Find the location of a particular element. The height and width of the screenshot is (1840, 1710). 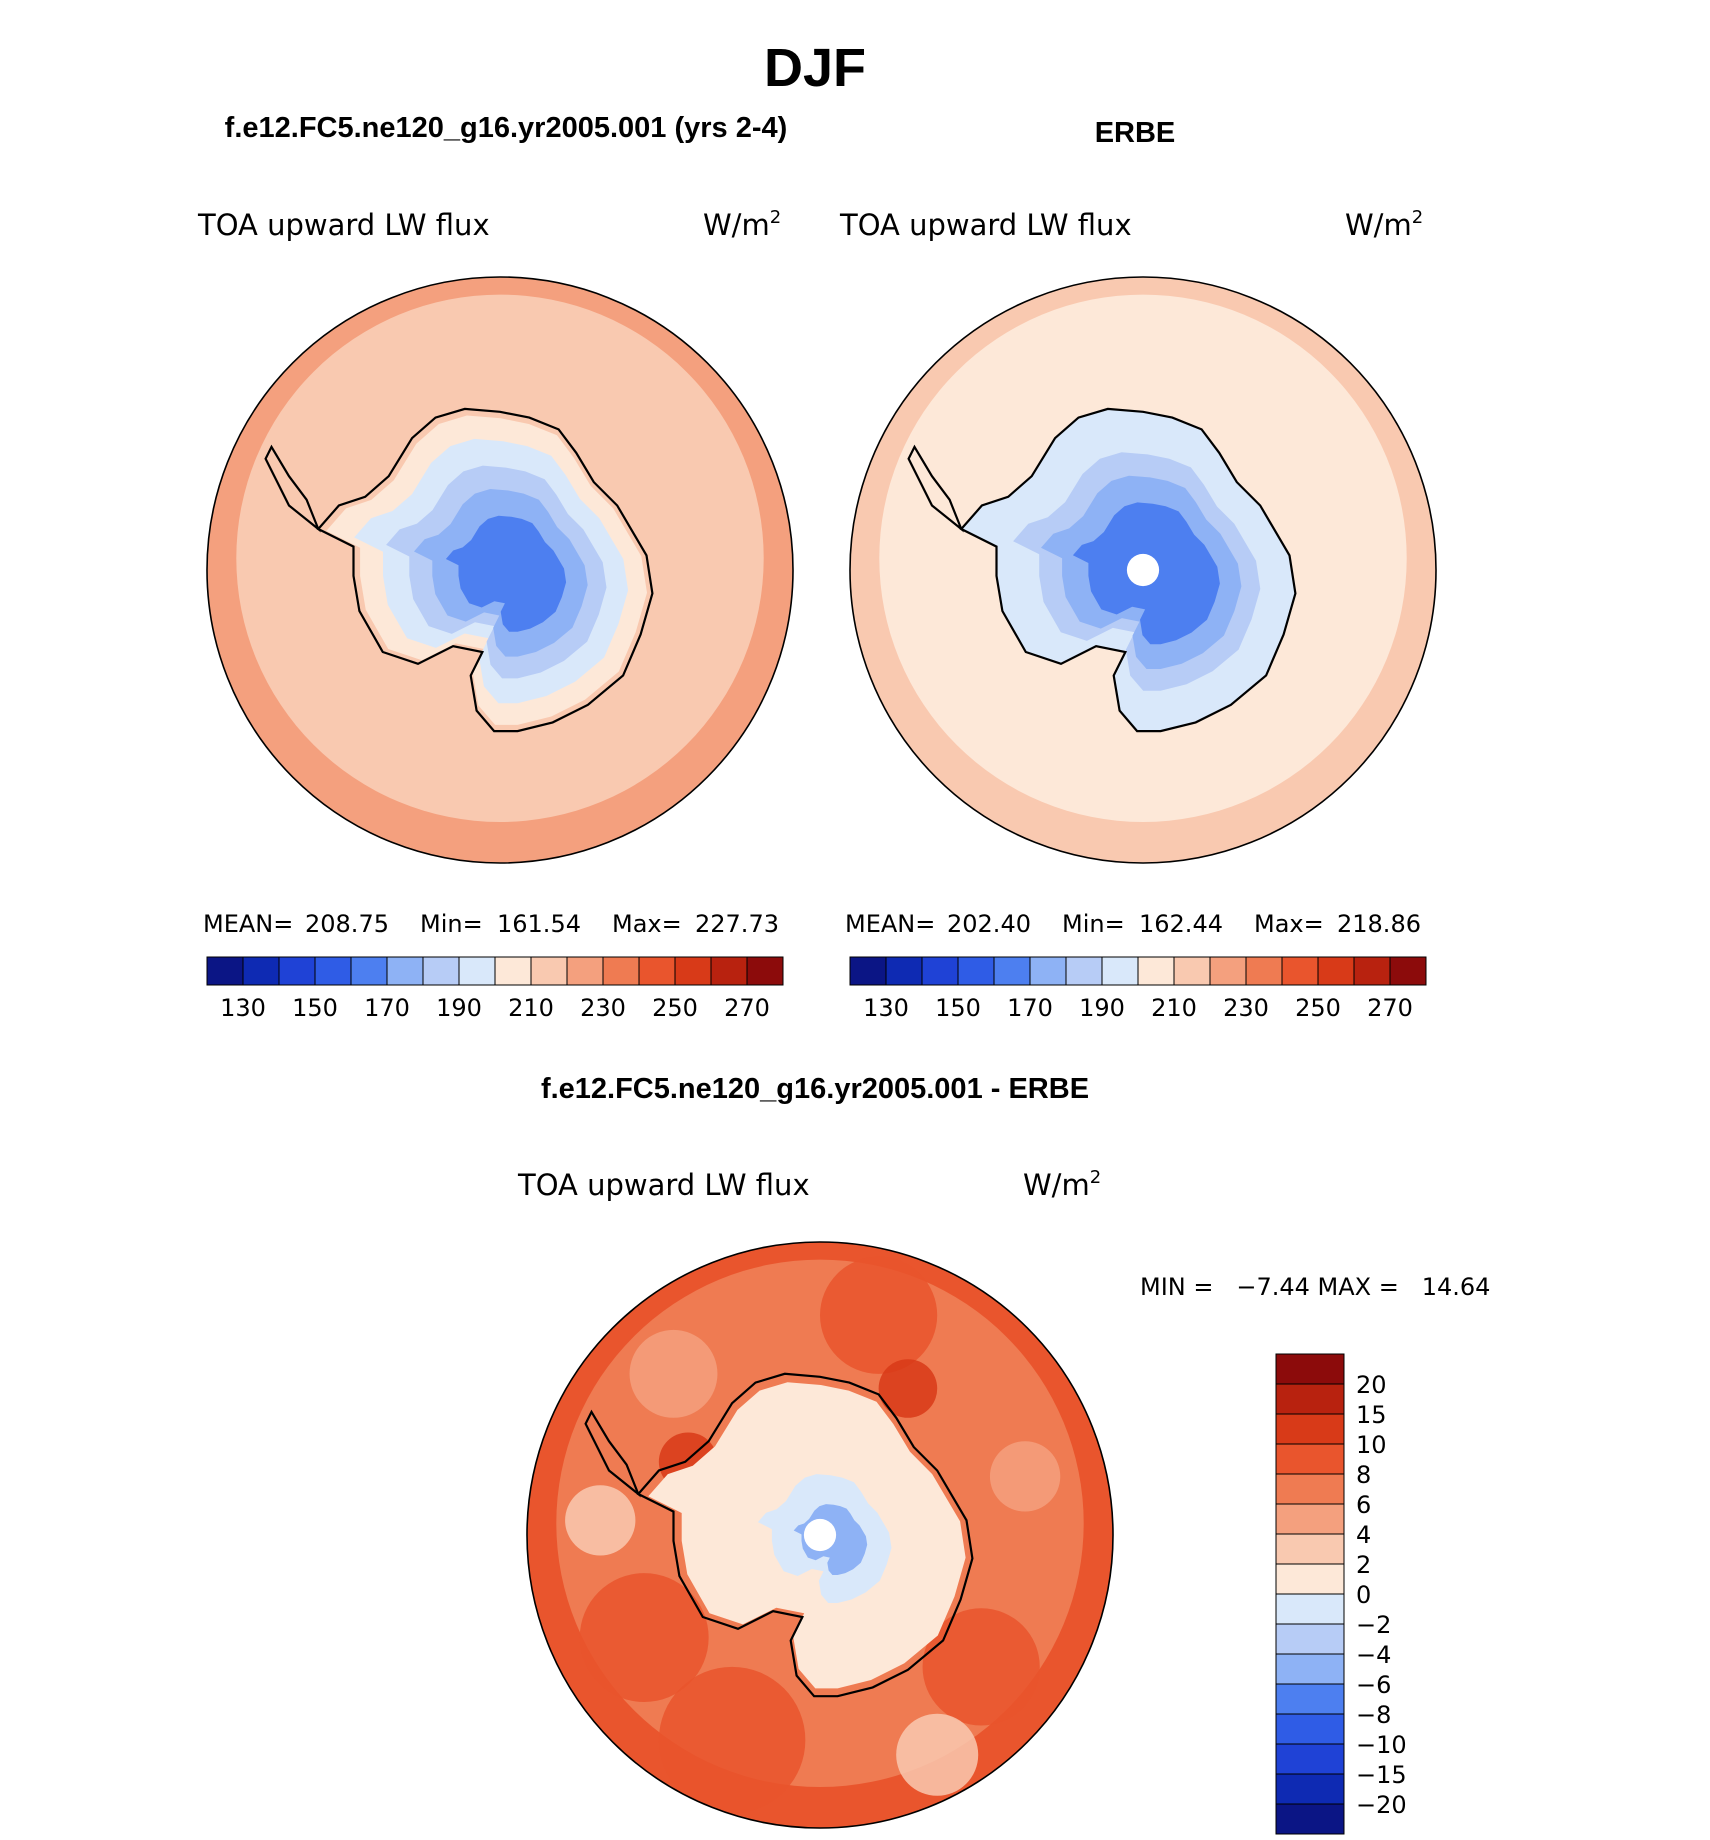

panel-diff-units: W/m2 is located at coordinates (1062, 1184).